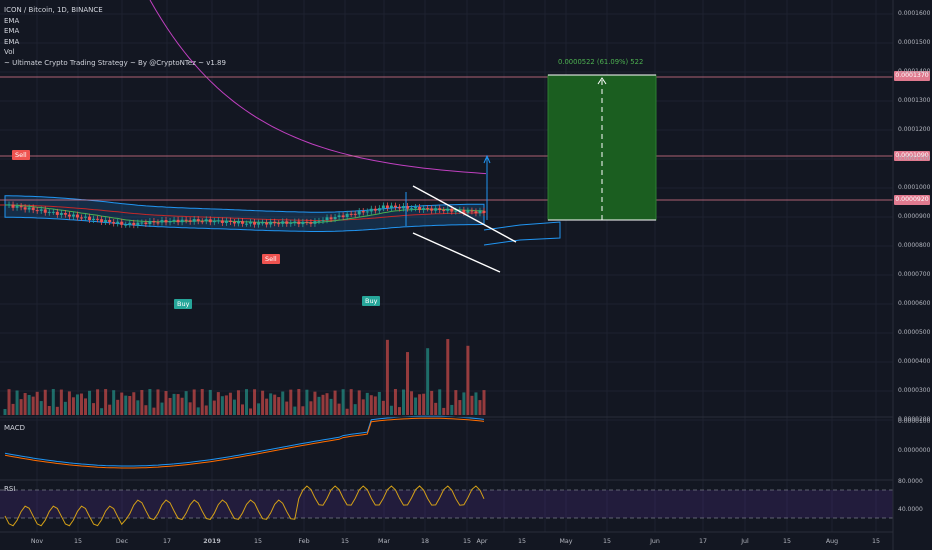  What do you see at coordinates (914, 129) in the screenshot?
I see `price-axis-tick: 0.0001200` at bounding box center [914, 129].